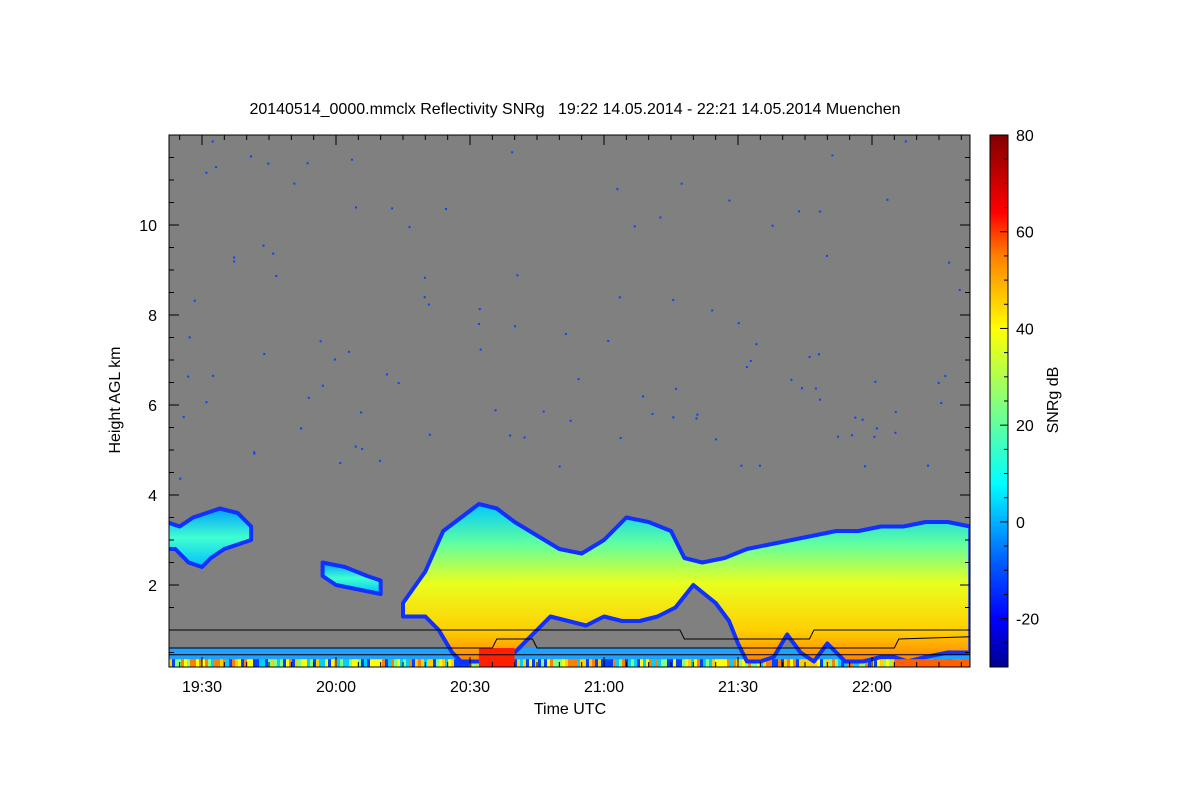  I want to click on echo-region, so click(351, 578).